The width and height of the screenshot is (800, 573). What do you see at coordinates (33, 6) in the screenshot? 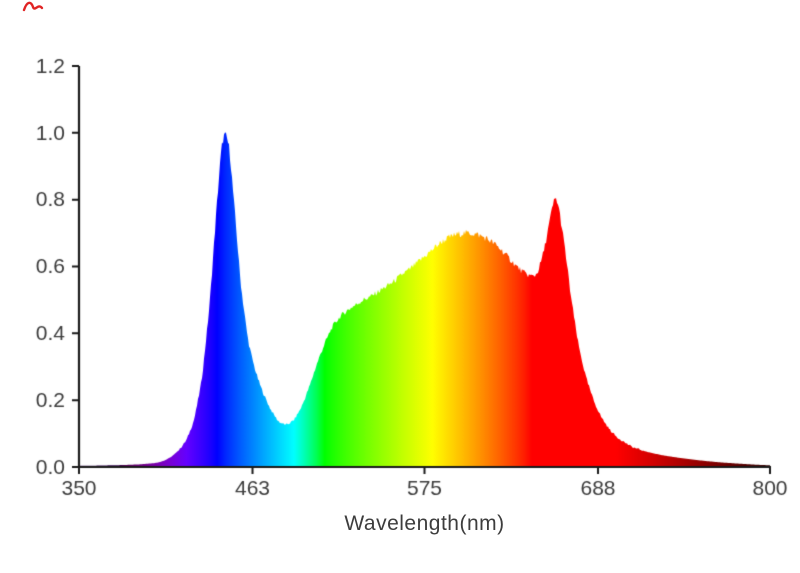
I see `red-corner-mark` at bounding box center [33, 6].